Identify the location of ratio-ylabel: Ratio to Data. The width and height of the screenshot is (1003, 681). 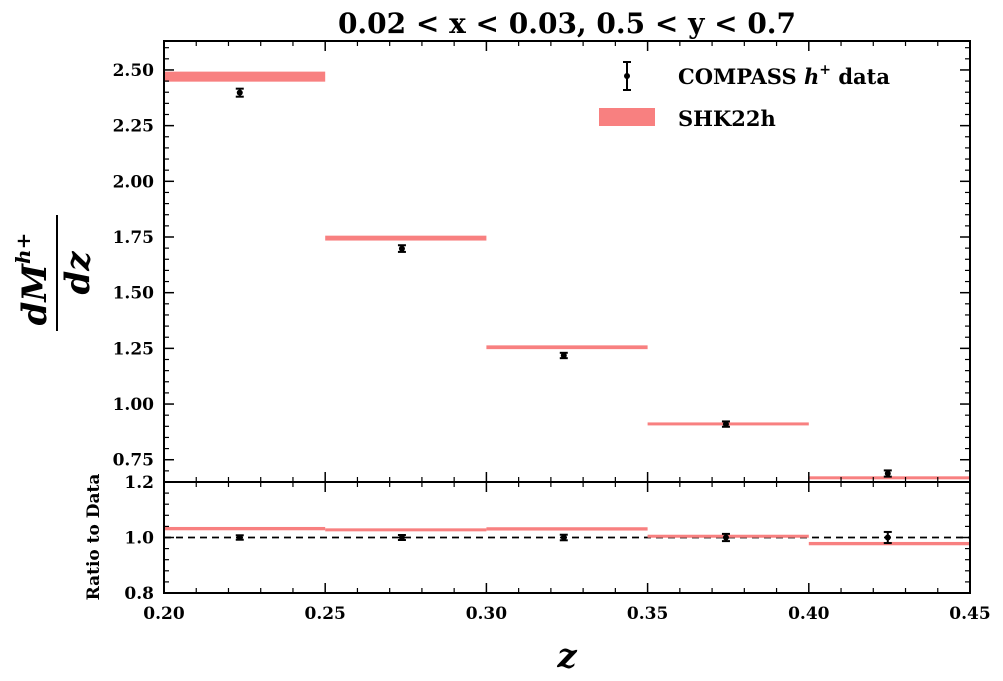
(94, 537).